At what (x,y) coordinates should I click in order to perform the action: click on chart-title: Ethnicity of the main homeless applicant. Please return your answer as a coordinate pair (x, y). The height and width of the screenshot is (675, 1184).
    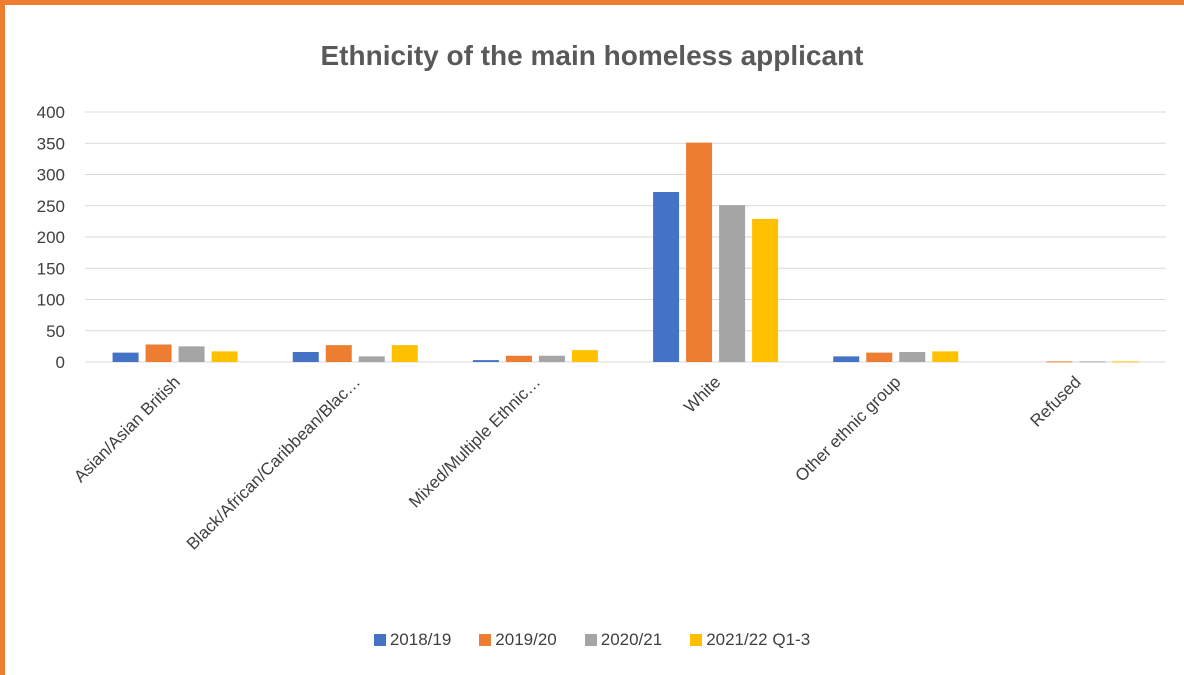
    Looking at the image, I should click on (592, 55).